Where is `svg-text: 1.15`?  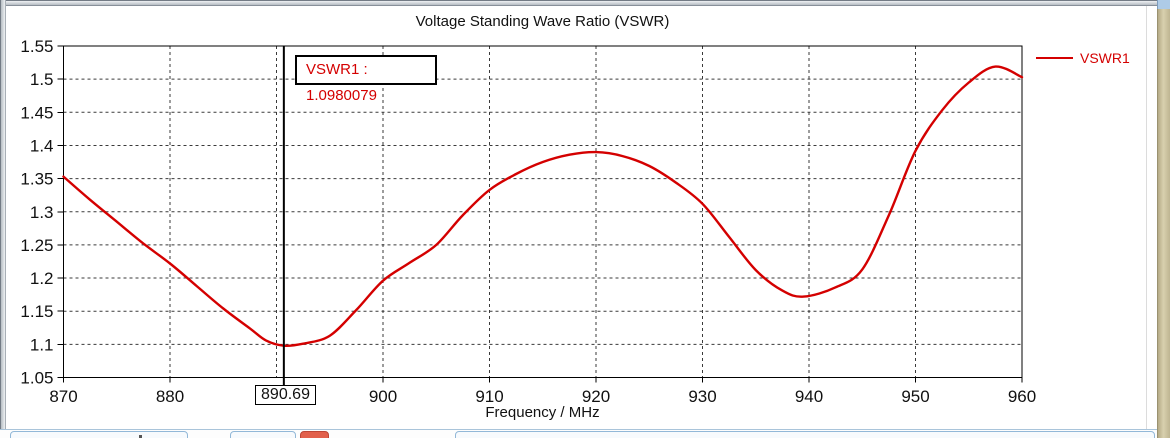 svg-text: 1.15 is located at coordinates (36, 311).